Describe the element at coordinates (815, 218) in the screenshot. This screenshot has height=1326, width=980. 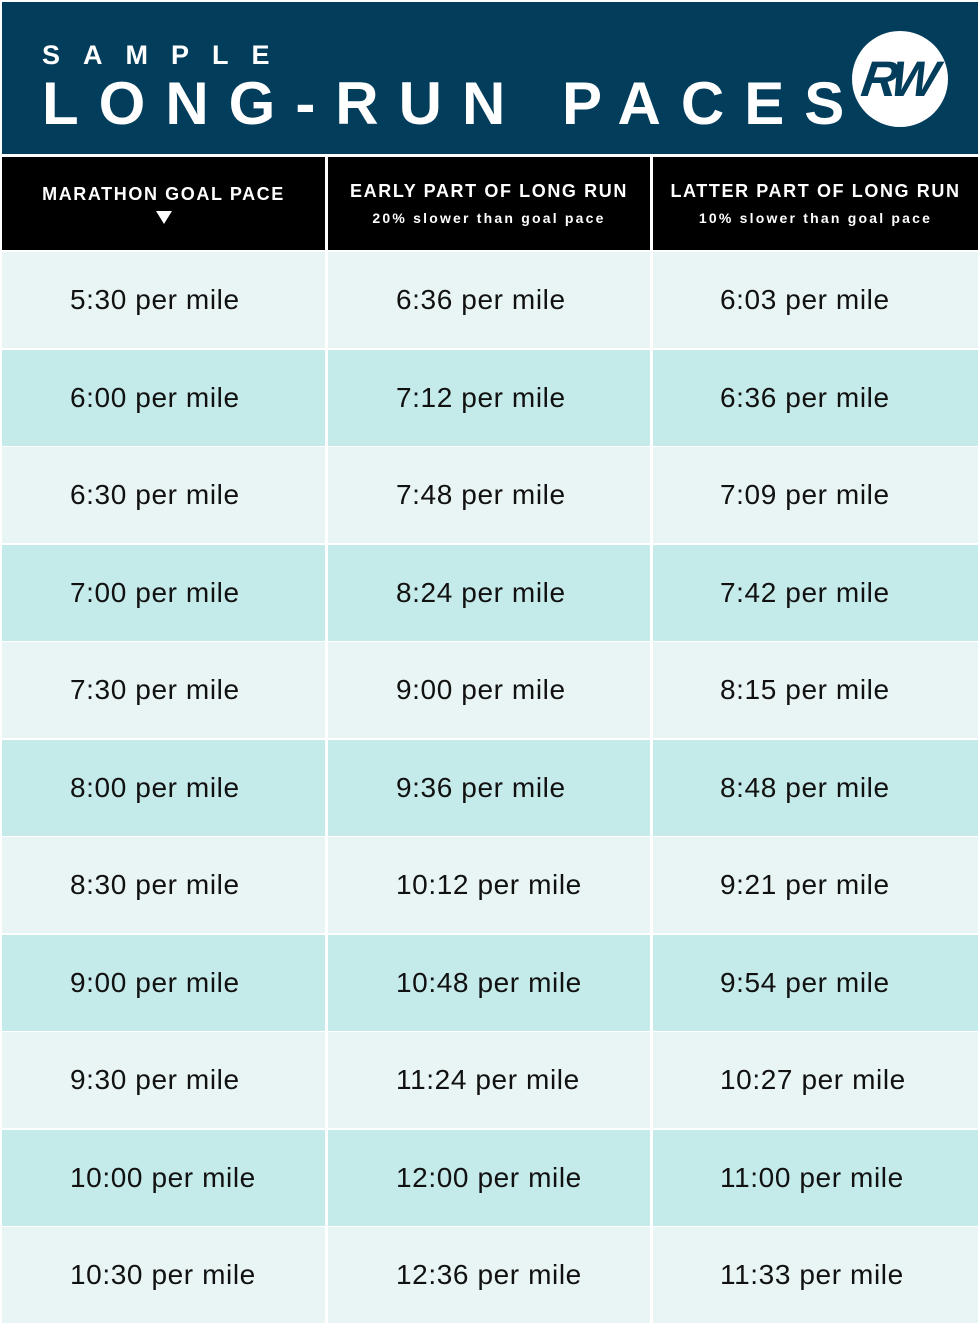
I see `column-subtitle: 10% slower than goal pace` at that location.